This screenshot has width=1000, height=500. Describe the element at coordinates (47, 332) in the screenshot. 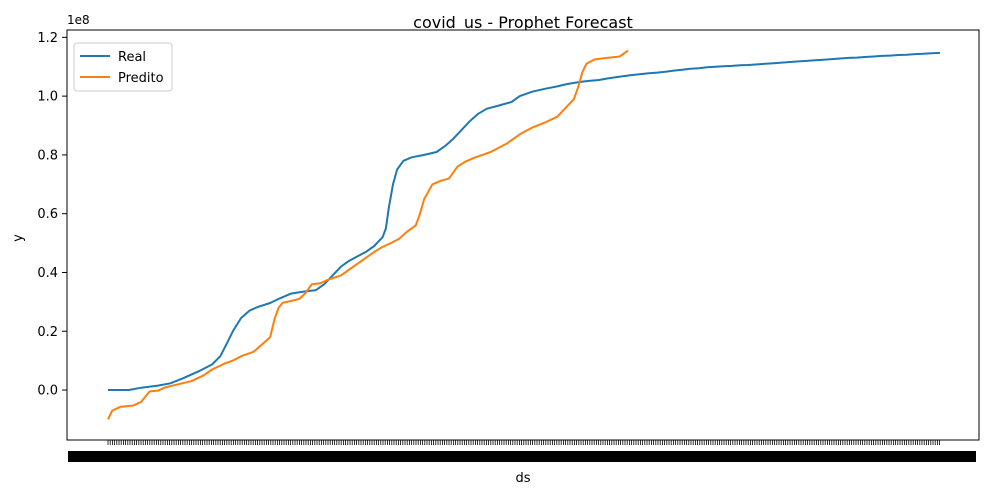

I see `y-tick-label: 0.2` at that location.